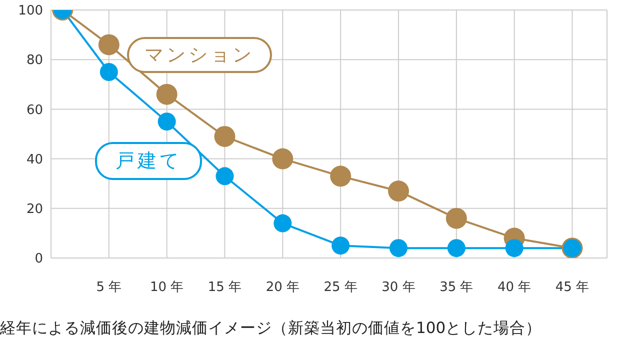 Image resolution: width=617 pixels, height=345 pixels. What do you see at coordinates (341, 288) in the screenshot?
I see `x-tick-label: 25 年` at bounding box center [341, 288].